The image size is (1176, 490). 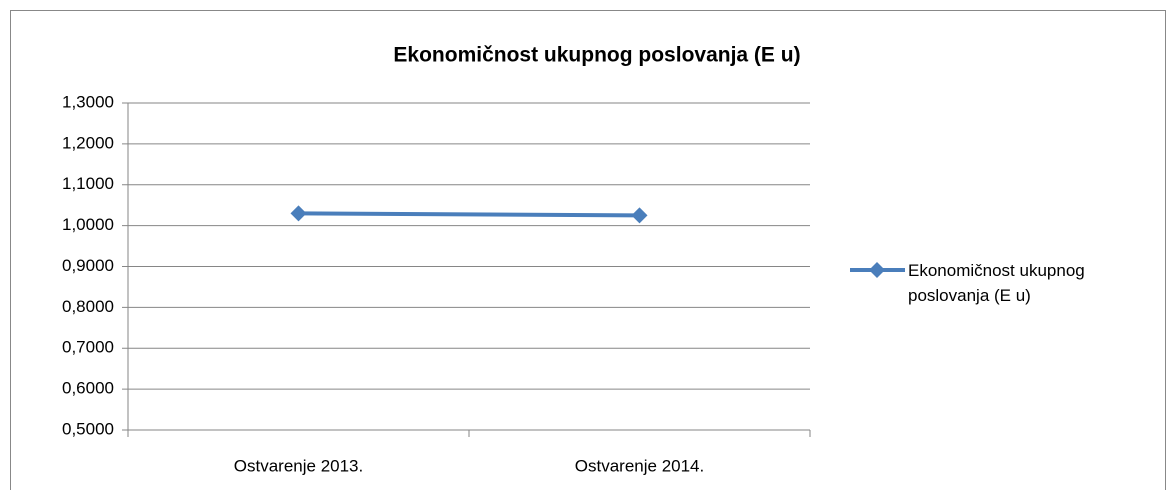 What do you see at coordinates (88, 265) in the screenshot?
I see `y-tick-label: 0,9000` at bounding box center [88, 265].